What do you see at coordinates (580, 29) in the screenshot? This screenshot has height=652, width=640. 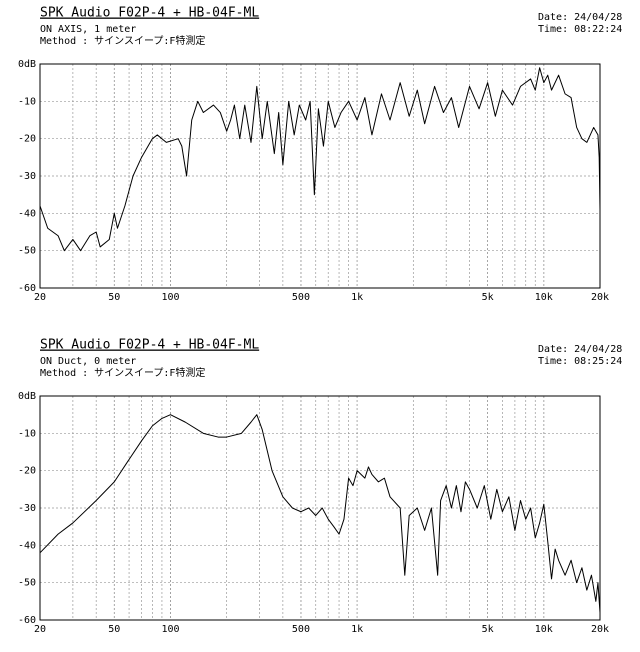 I see `time: Time: 08:22:24` at bounding box center [580, 29].